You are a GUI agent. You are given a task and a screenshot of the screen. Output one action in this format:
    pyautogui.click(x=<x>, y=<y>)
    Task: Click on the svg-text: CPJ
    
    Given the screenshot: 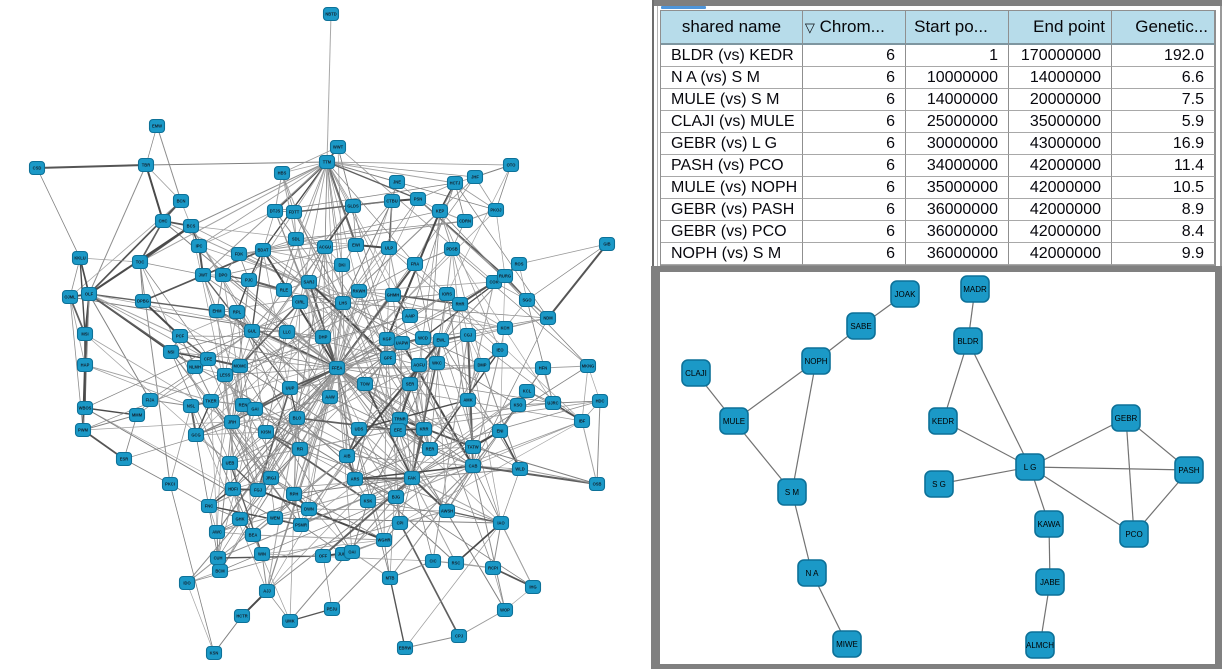 What is the action you would take?
    pyautogui.click(x=459, y=636)
    